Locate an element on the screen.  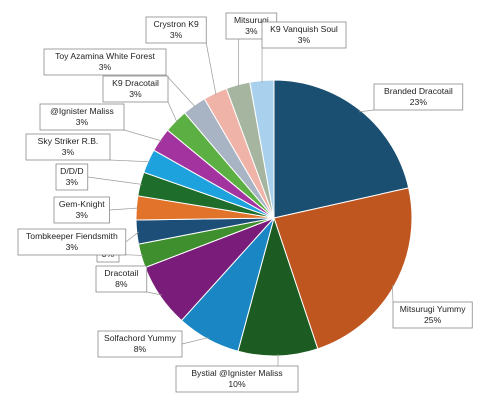
data-label-name: Toy Azamina White Forest is located at coordinates (105, 56).